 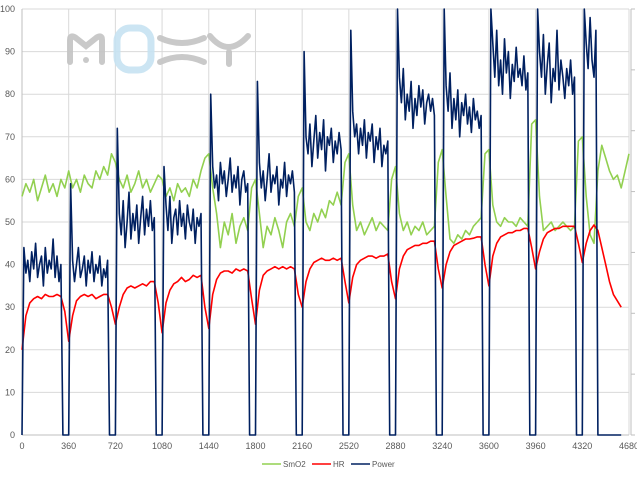 I want to click on x-tick-label: 3600, so click(x=489, y=446).